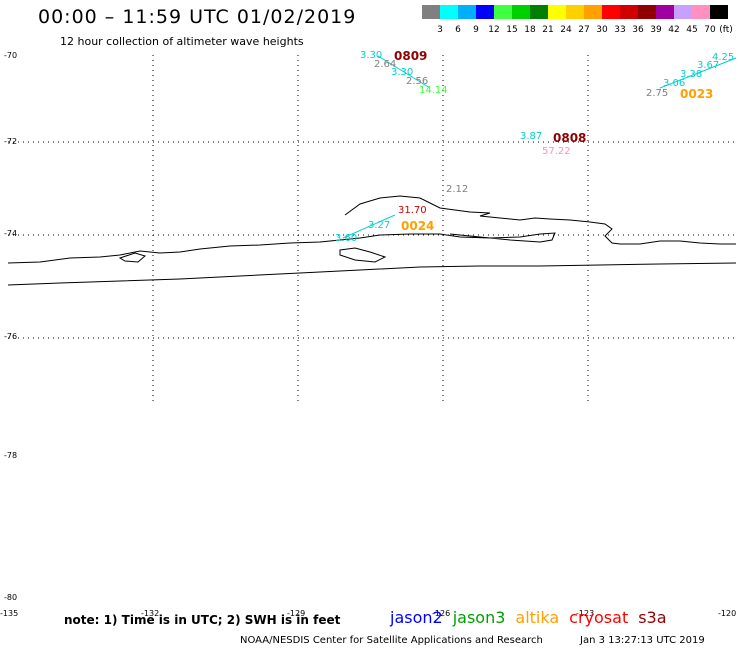  Describe the element at coordinates (530, 30) in the screenshot. I see `color-scale-label: 18` at that location.